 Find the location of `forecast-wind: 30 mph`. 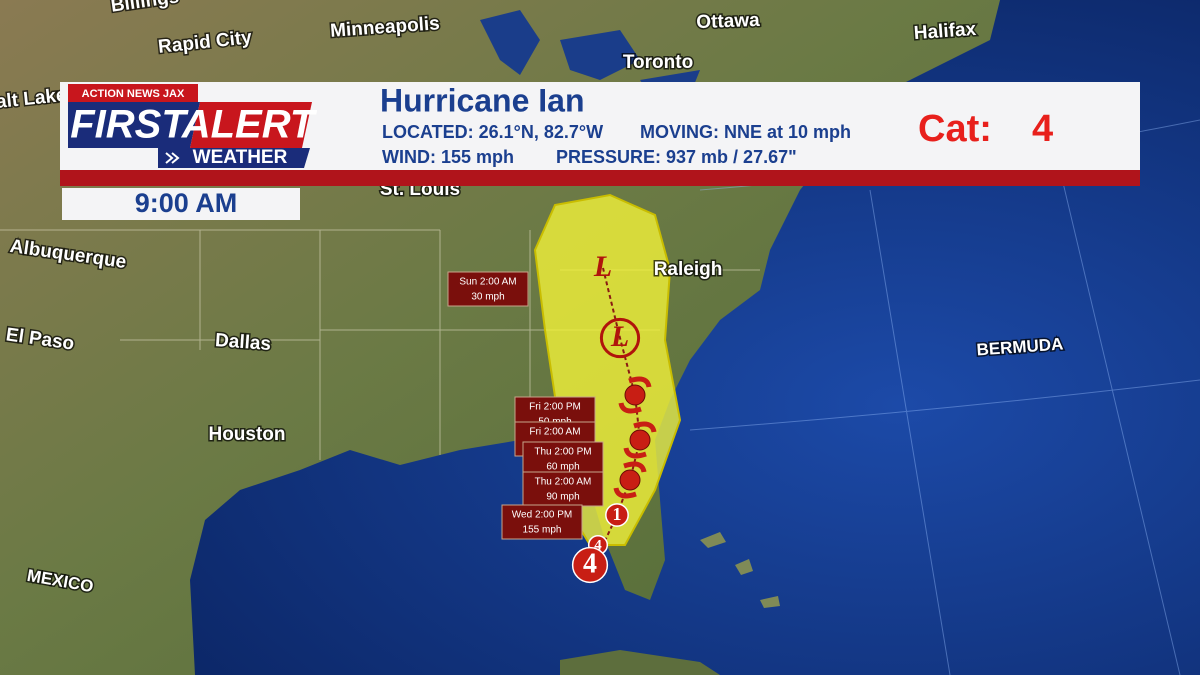

forecast-wind: 30 mph is located at coordinates (487, 297).